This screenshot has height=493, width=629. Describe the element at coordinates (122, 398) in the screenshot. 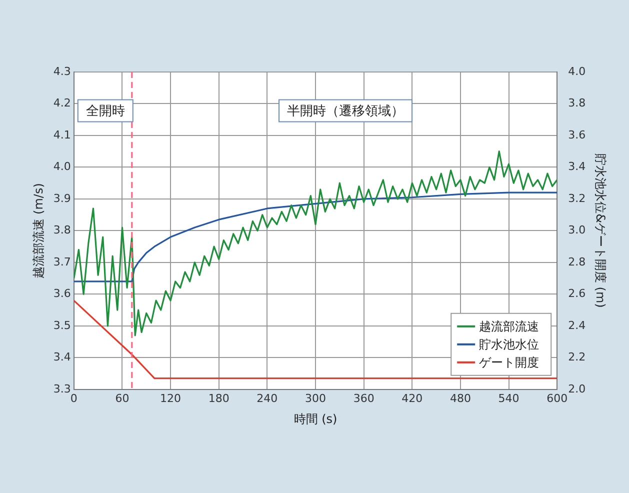

I see `x-tick-label: 60` at that location.